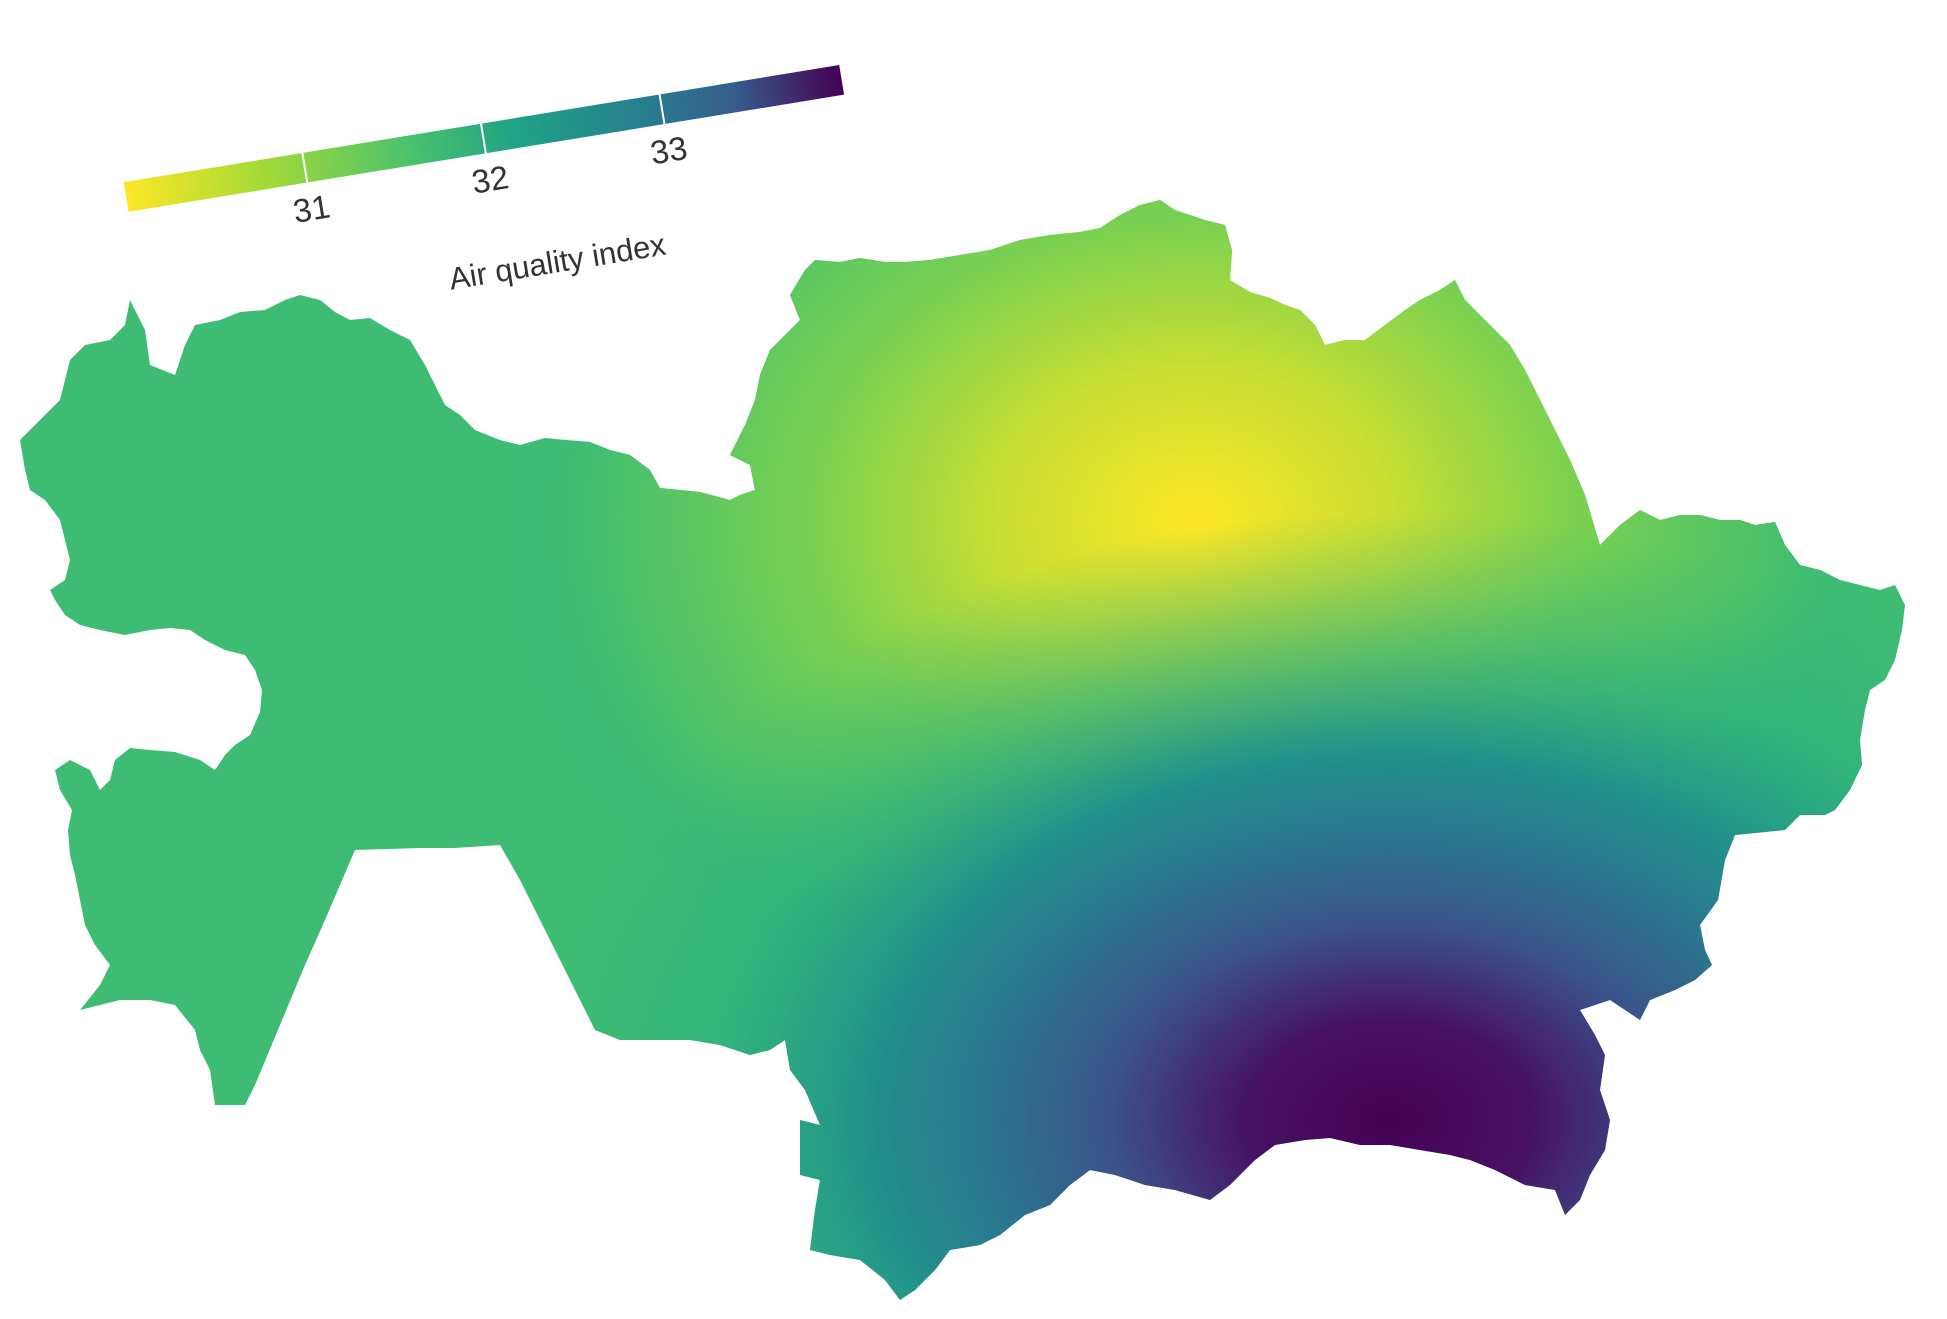 The image size is (1947, 1319). Describe the element at coordinates (311, 208) in the screenshot. I see `legend-tick-label-31: 31` at that location.